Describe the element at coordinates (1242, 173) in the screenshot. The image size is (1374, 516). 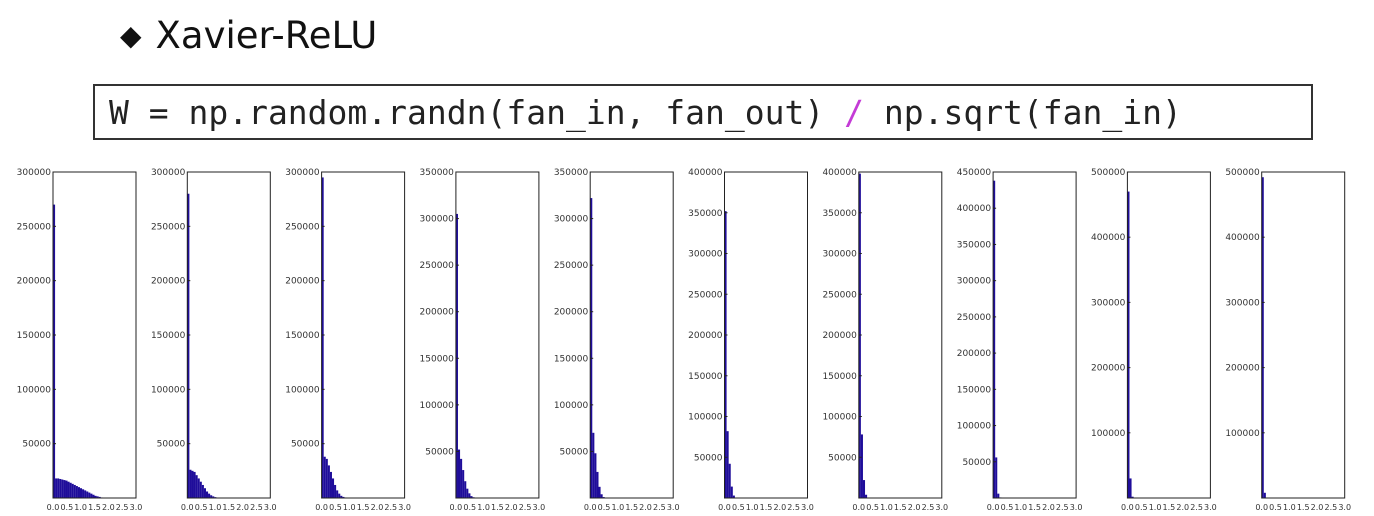
I see `y-tick-label: 500000` at that location.